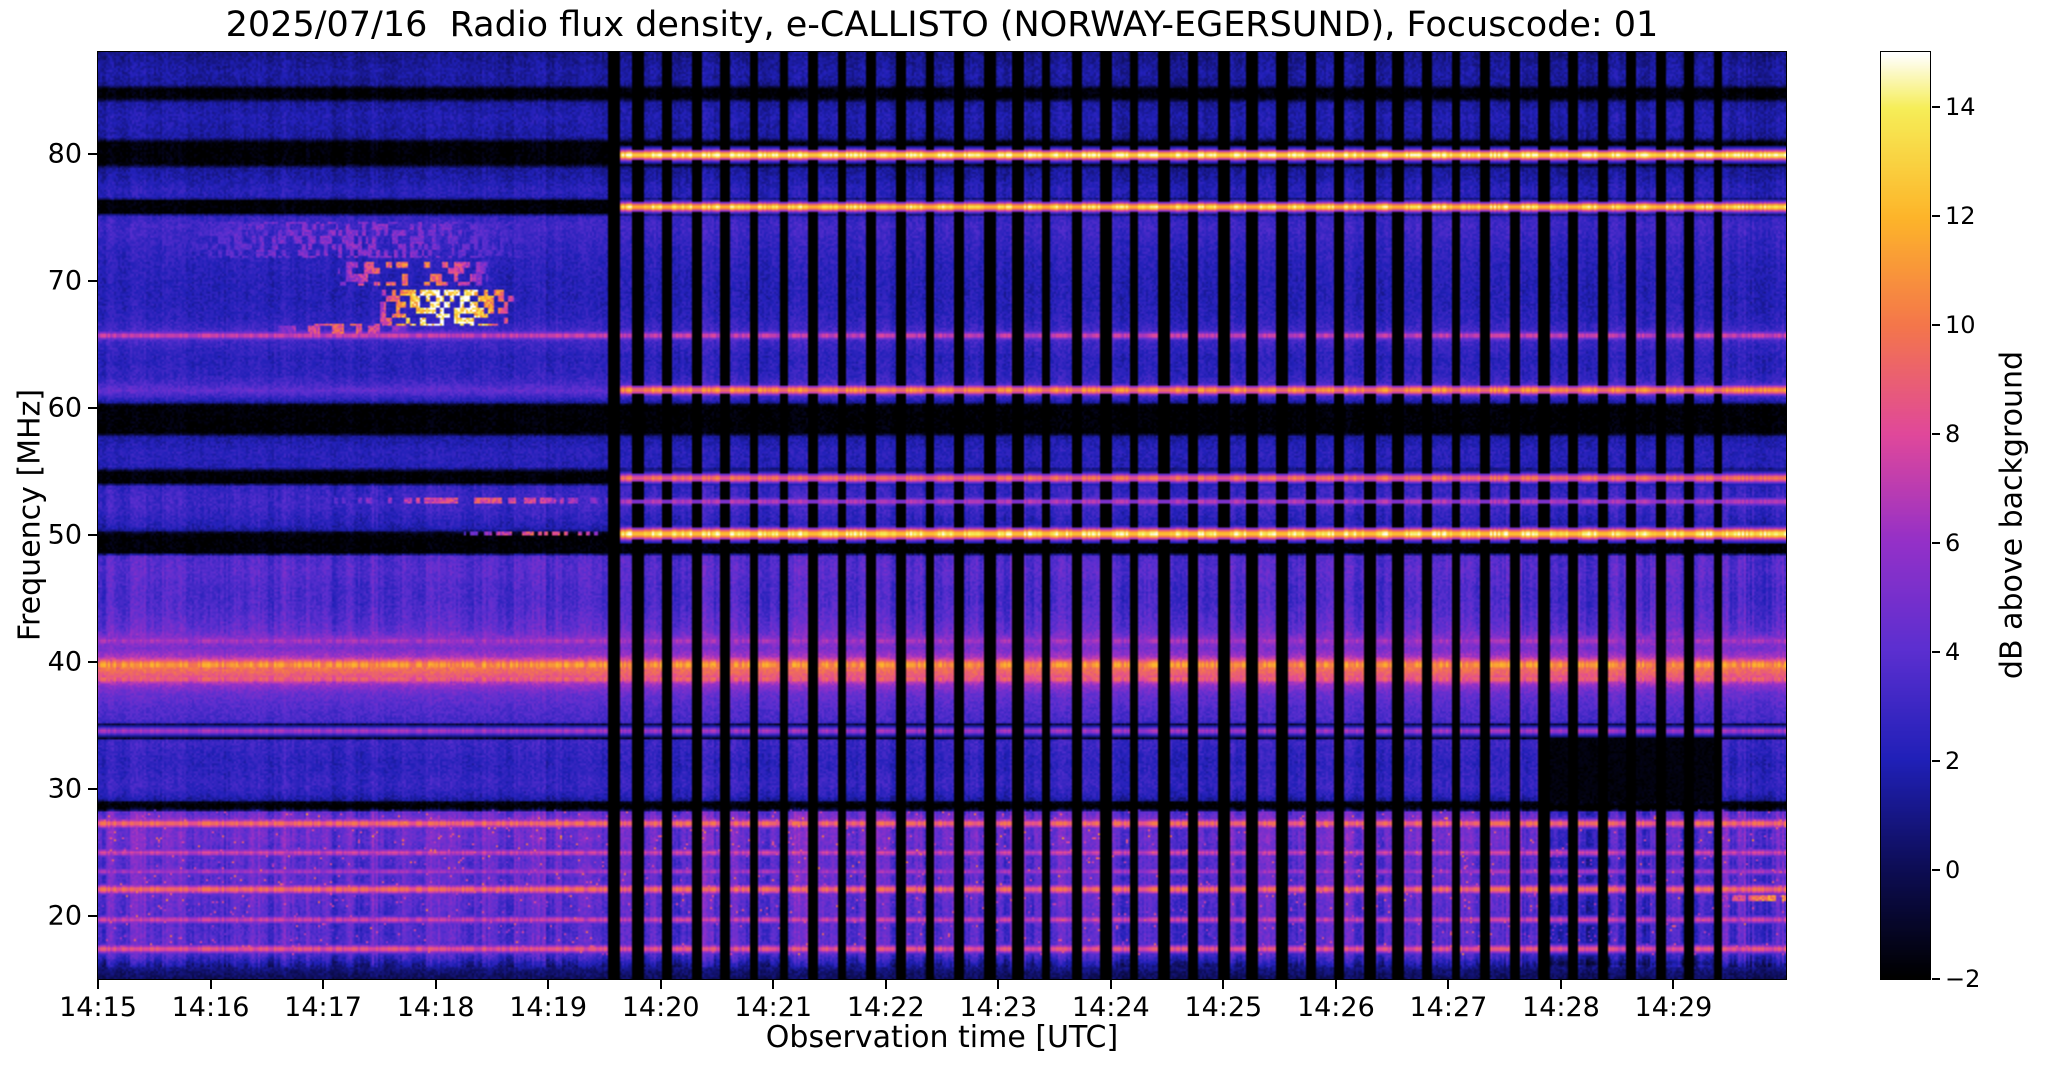 Image resolution: width=2047 pixels, height=1067 pixels. Describe the element at coordinates (1561, 1007) in the screenshot. I see `x-tick-label: 14:28` at that location.